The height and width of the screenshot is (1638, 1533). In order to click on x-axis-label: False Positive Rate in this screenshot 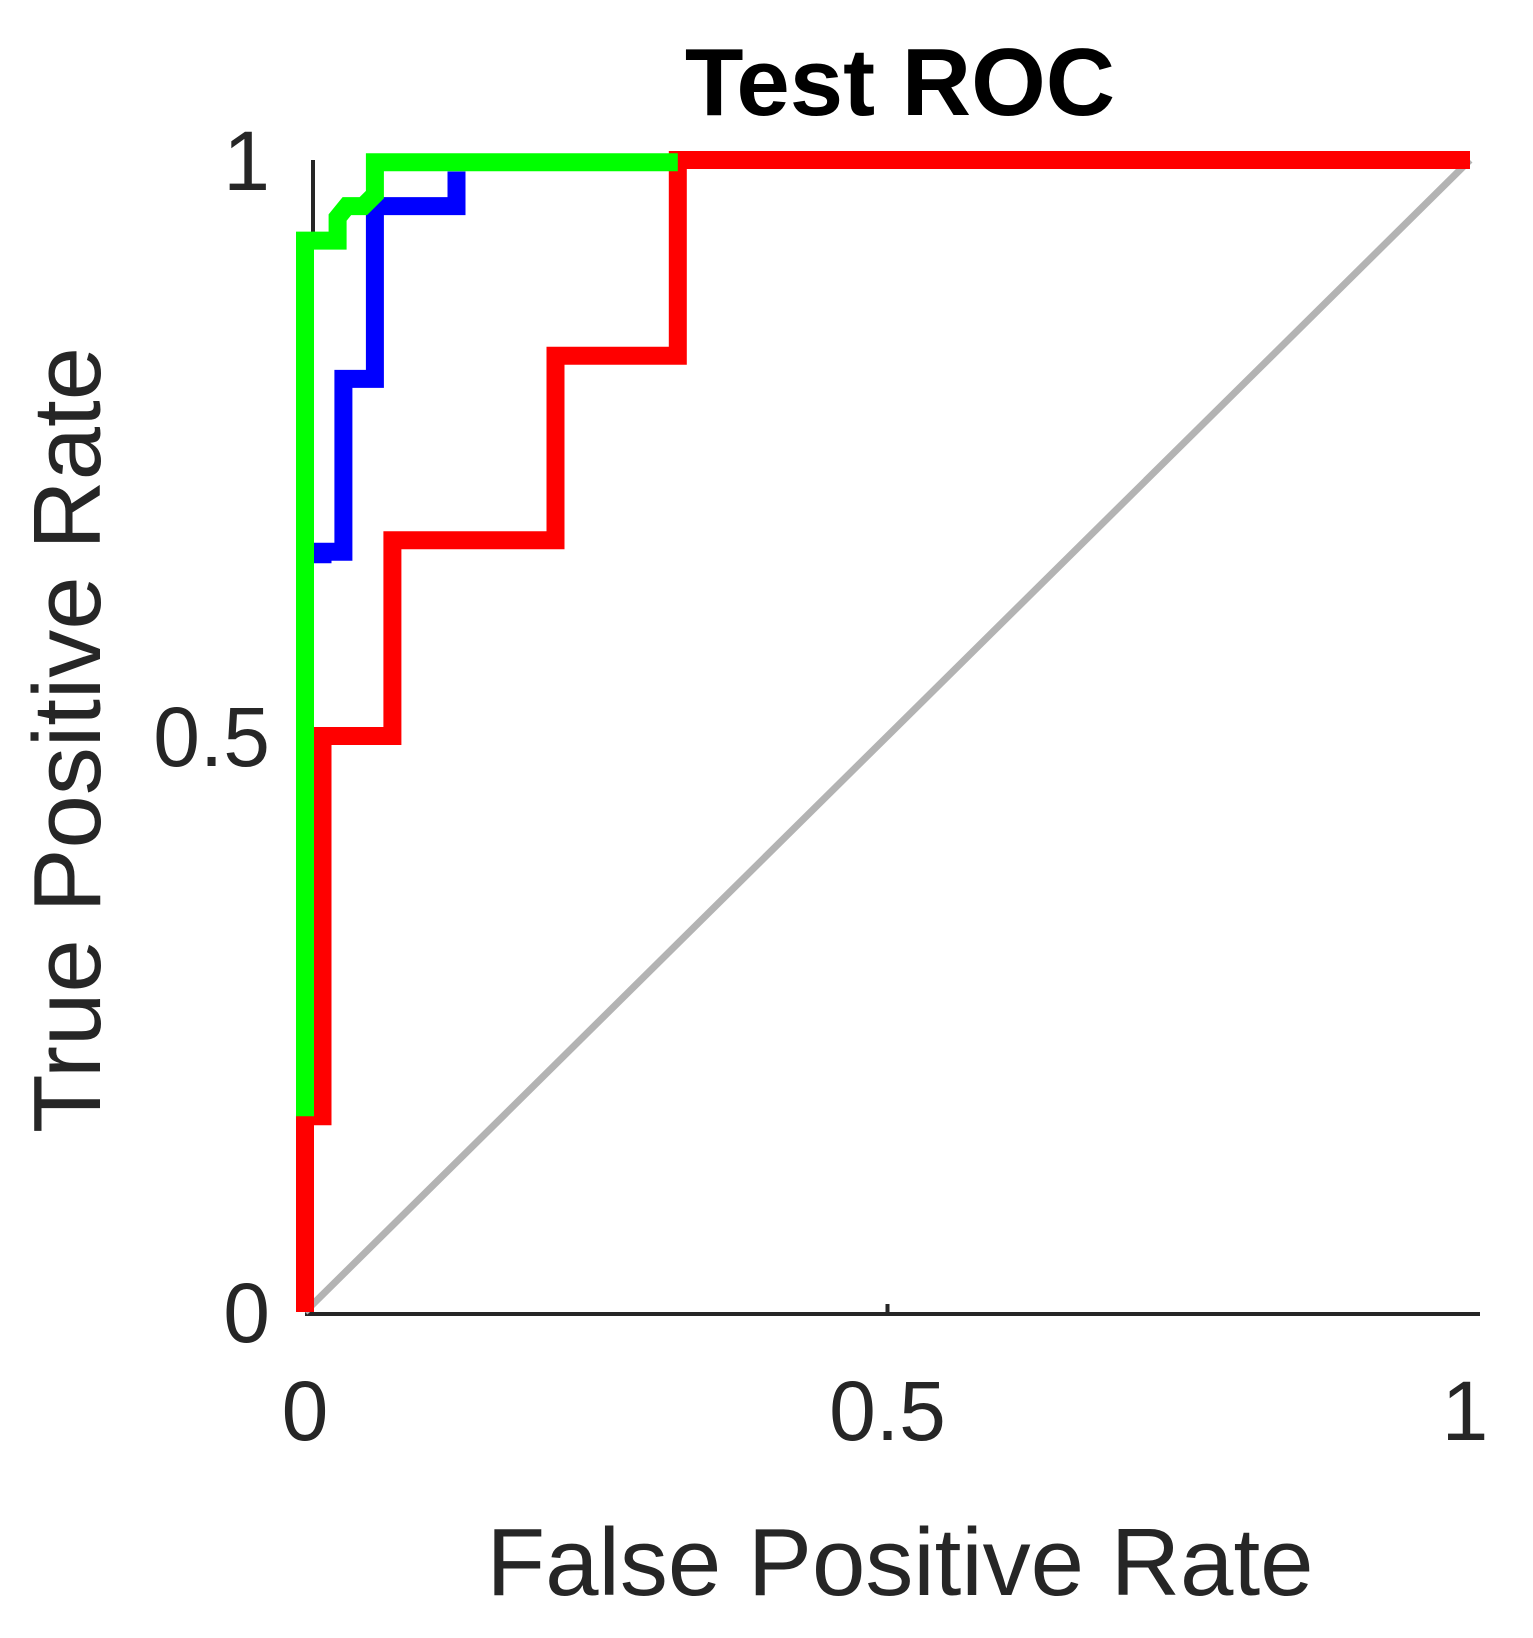, I will do `click(899, 1562)`.